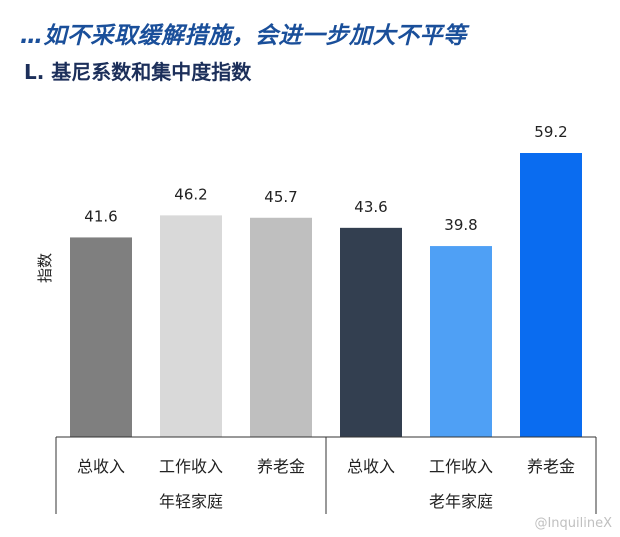  I want to click on watermark: @InquilineX, so click(573, 523).